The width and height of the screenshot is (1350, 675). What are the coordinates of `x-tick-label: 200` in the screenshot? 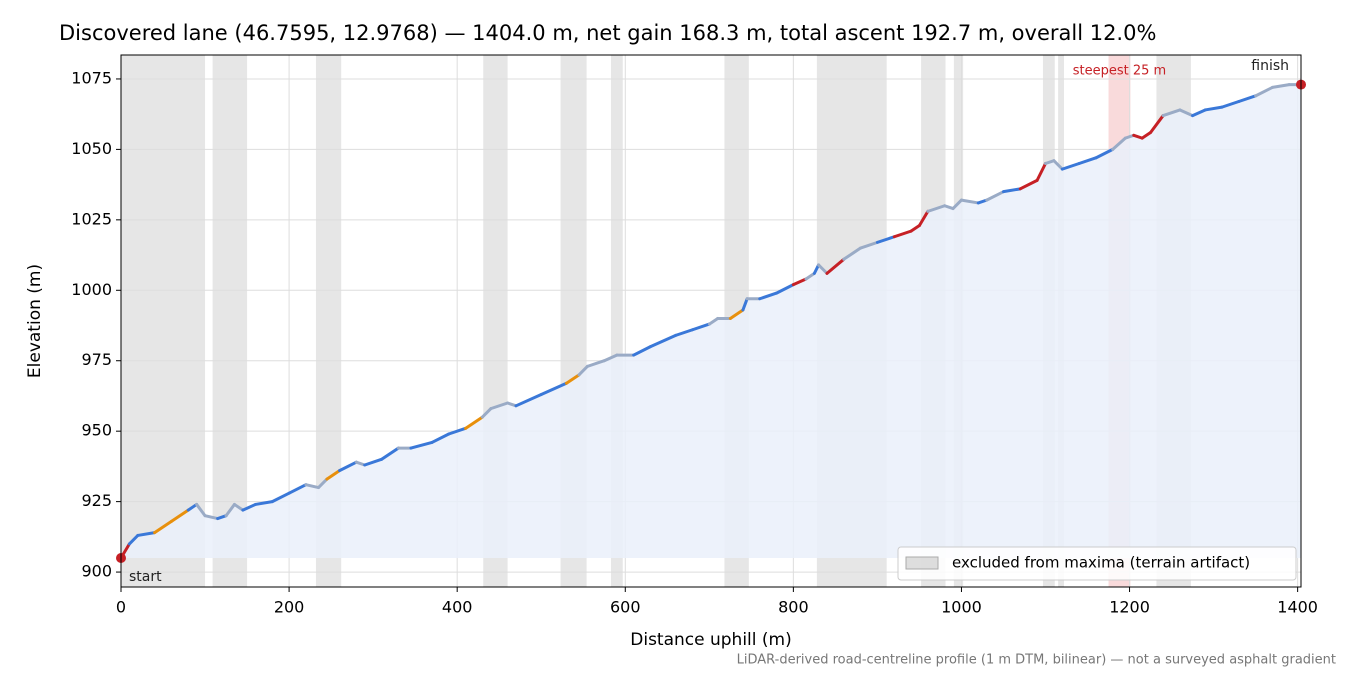 It's located at (289, 607).